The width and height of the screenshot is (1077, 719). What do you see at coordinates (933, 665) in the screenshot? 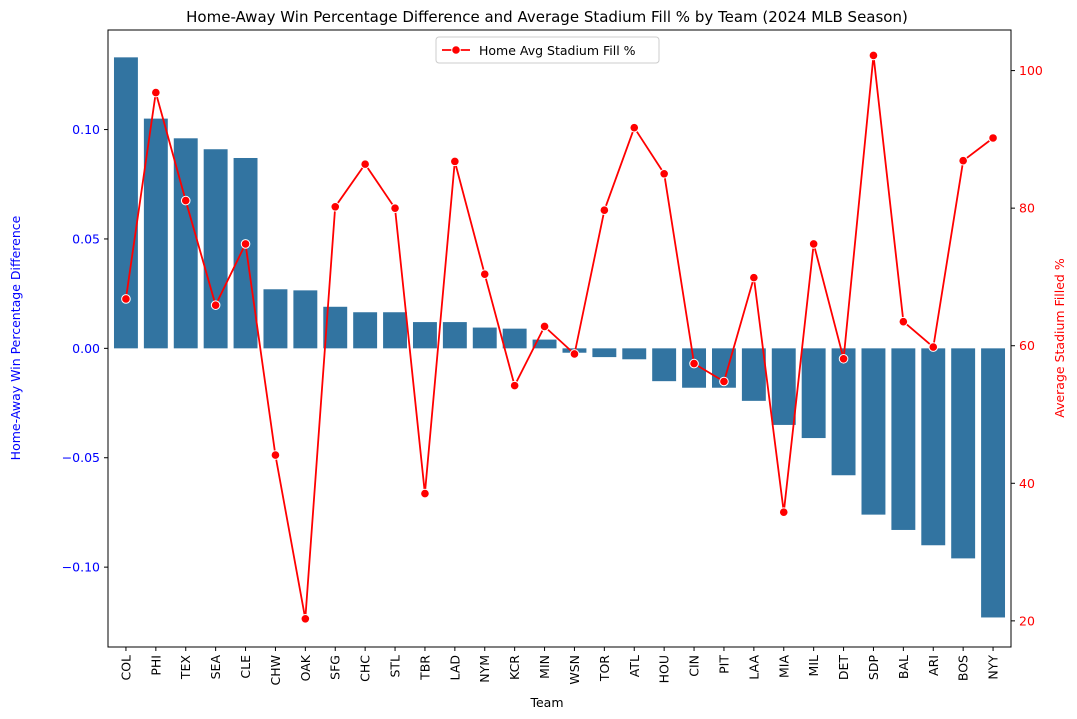
I see `x-tick-label-ari: ARI` at bounding box center [933, 665].